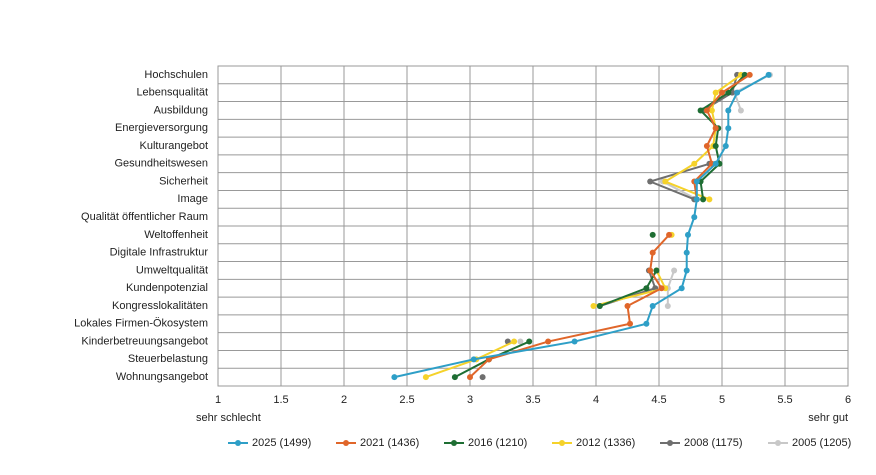 The height and width of the screenshot is (475, 876). What do you see at coordinates (821, 443) in the screenshot?
I see `legend-label: 2005 (1205)` at bounding box center [821, 443].